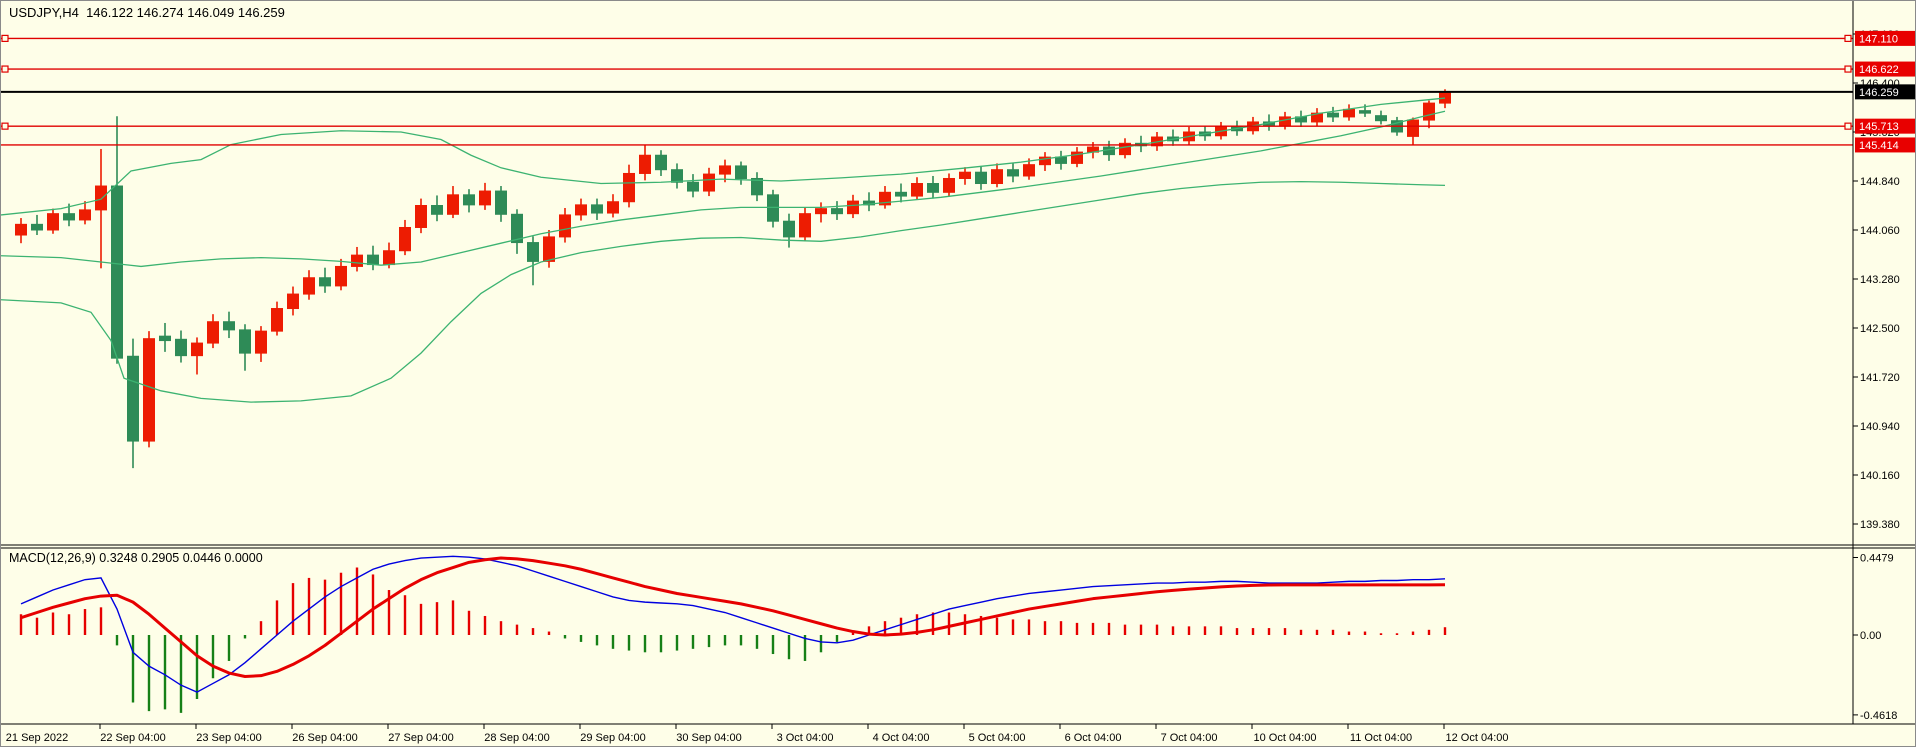 The height and width of the screenshot is (747, 1916). What do you see at coordinates (516, 738) in the screenshot?
I see `time-axis-label: 28 Sep 04:00` at bounding box center [516, 738].